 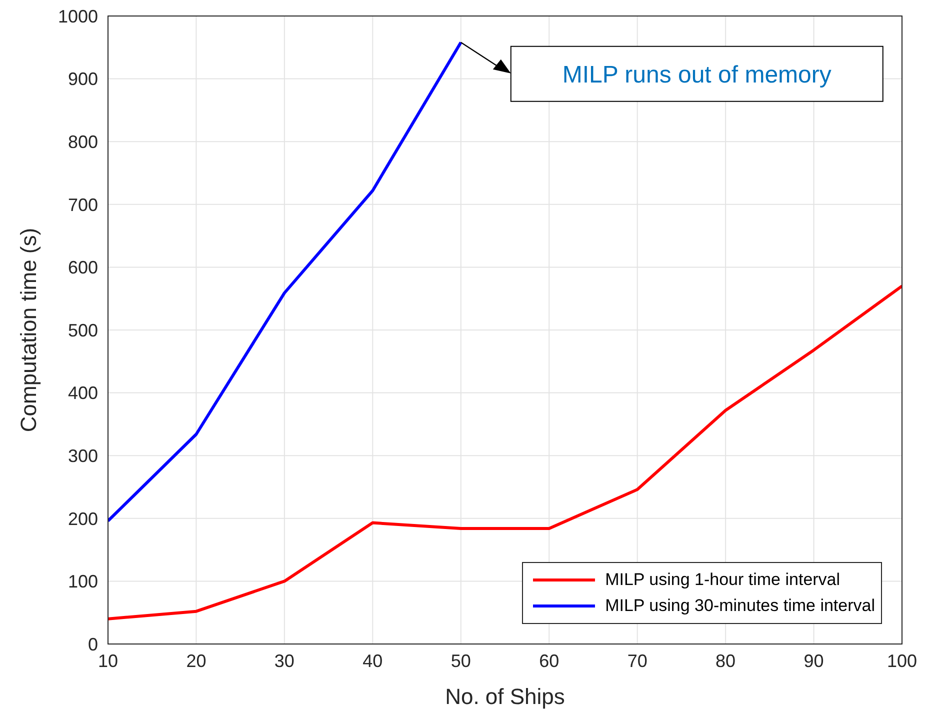 I want to click on legend-label: MILP using 1-hour time interval, so click(x=722, y=580).